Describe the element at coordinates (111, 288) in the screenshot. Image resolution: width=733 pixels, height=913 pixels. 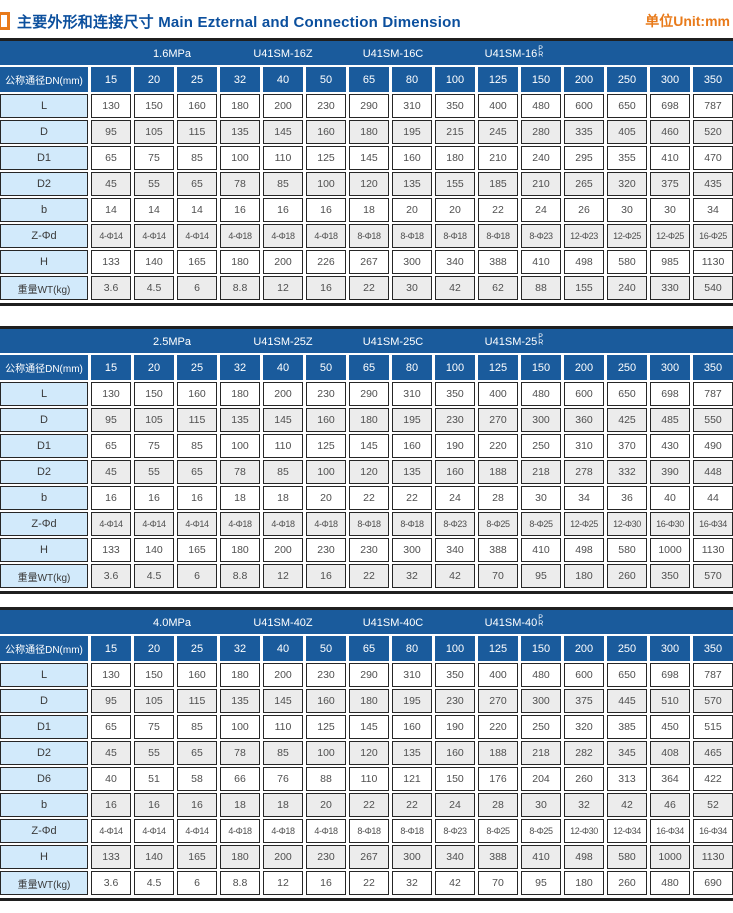
I see `value-cell: 3.6` at that location.